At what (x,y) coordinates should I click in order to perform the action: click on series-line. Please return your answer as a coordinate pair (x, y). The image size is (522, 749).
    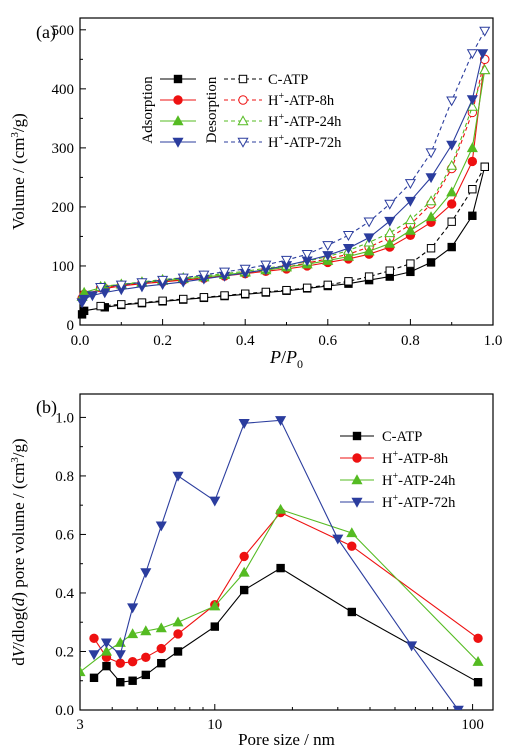
    Looking at the image, I should click on (286, 625).